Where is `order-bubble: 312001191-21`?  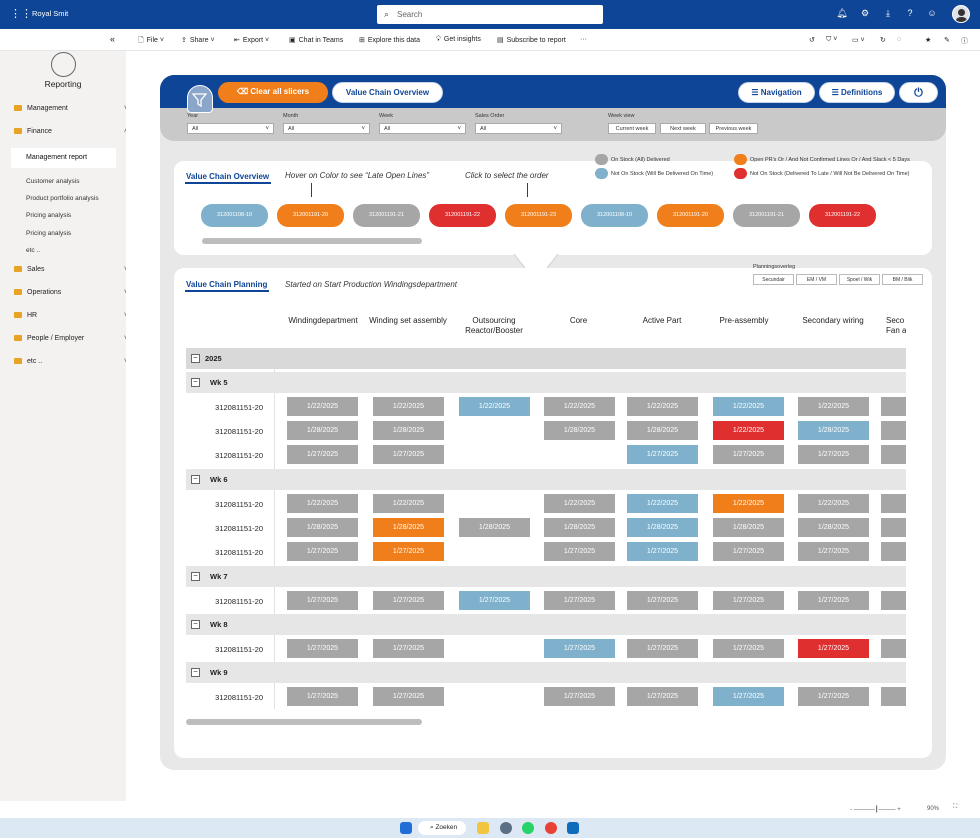
order-bubble: 312001191-21 is located at coordinates (766, 215).